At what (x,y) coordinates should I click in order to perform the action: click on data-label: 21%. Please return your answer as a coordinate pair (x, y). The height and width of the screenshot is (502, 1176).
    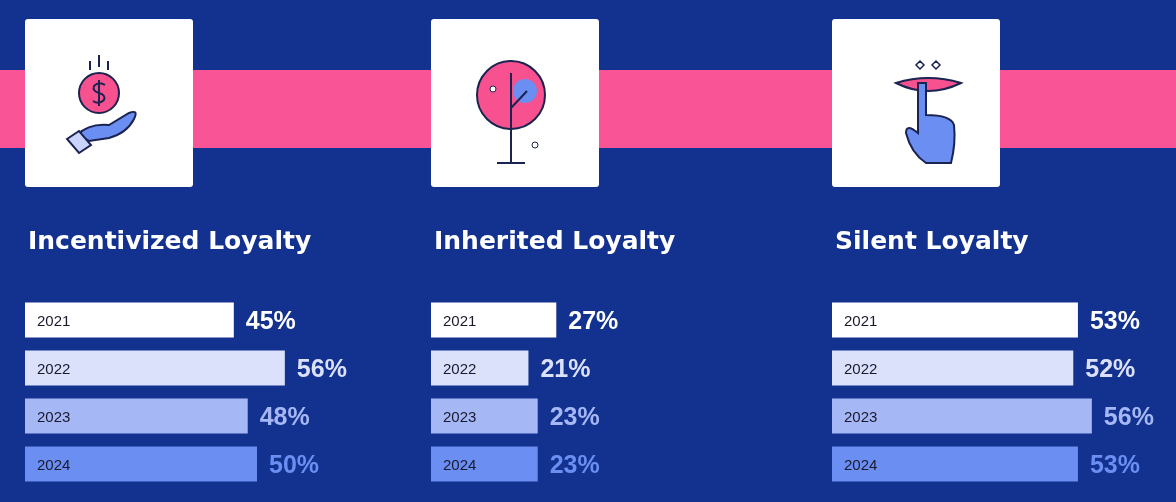
    Looking at the image, I should click on (565, 368).